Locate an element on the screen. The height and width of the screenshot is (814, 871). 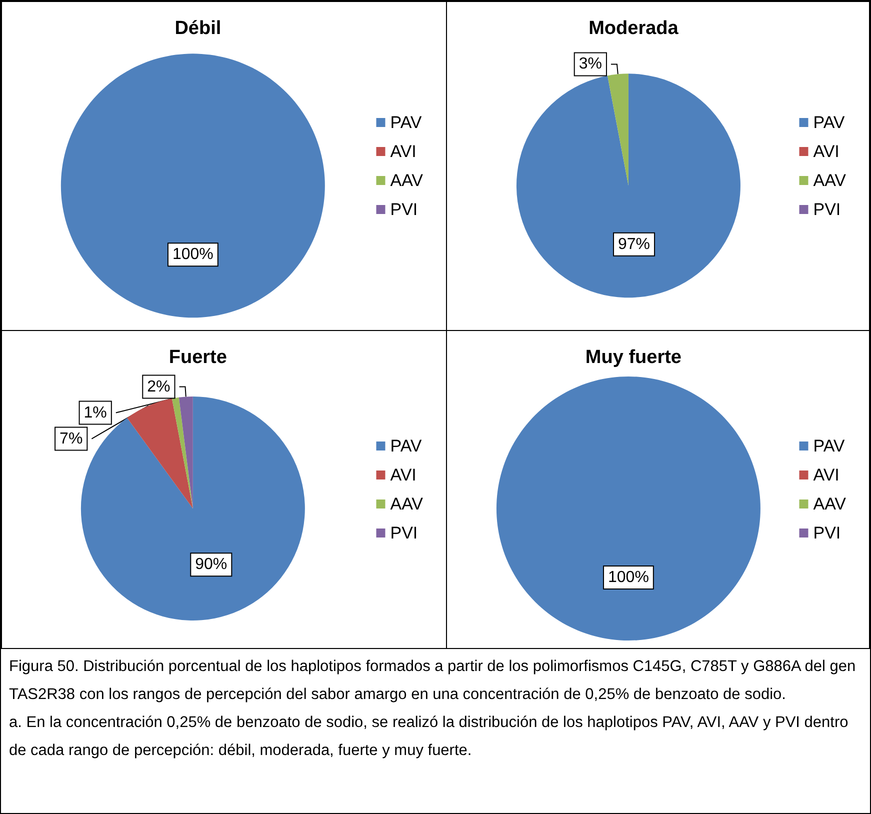
data-label: 2% is located at coordinates (158, 387).